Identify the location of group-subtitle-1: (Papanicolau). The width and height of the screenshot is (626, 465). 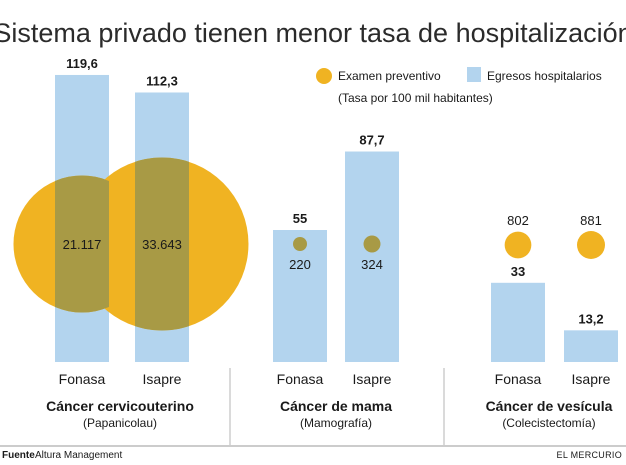
(120, 423).